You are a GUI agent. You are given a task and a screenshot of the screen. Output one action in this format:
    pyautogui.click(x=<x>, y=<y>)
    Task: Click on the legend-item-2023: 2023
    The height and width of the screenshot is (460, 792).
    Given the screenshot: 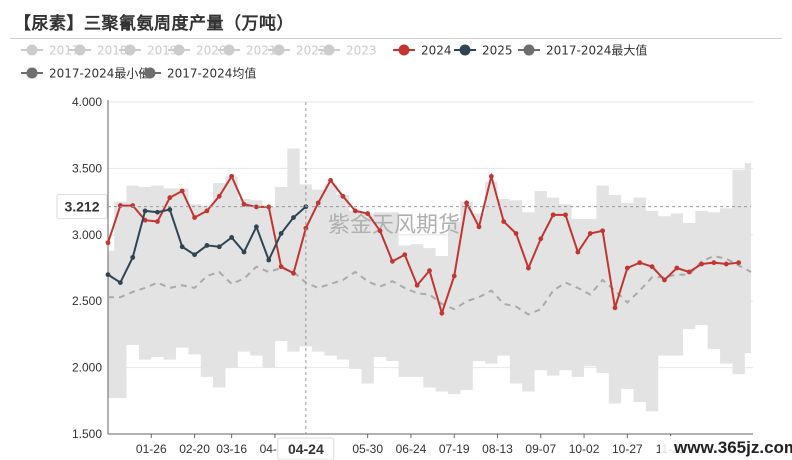 What is the action you would take?
    pyautogui.click(x=361, y=51)
    